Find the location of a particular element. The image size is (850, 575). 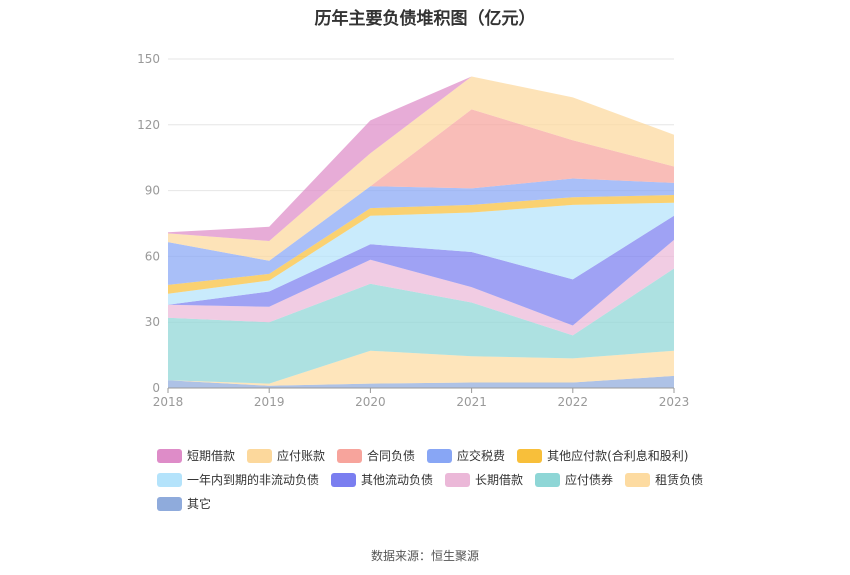

y-tick-label: 120 is located at coordinates (148, 125).